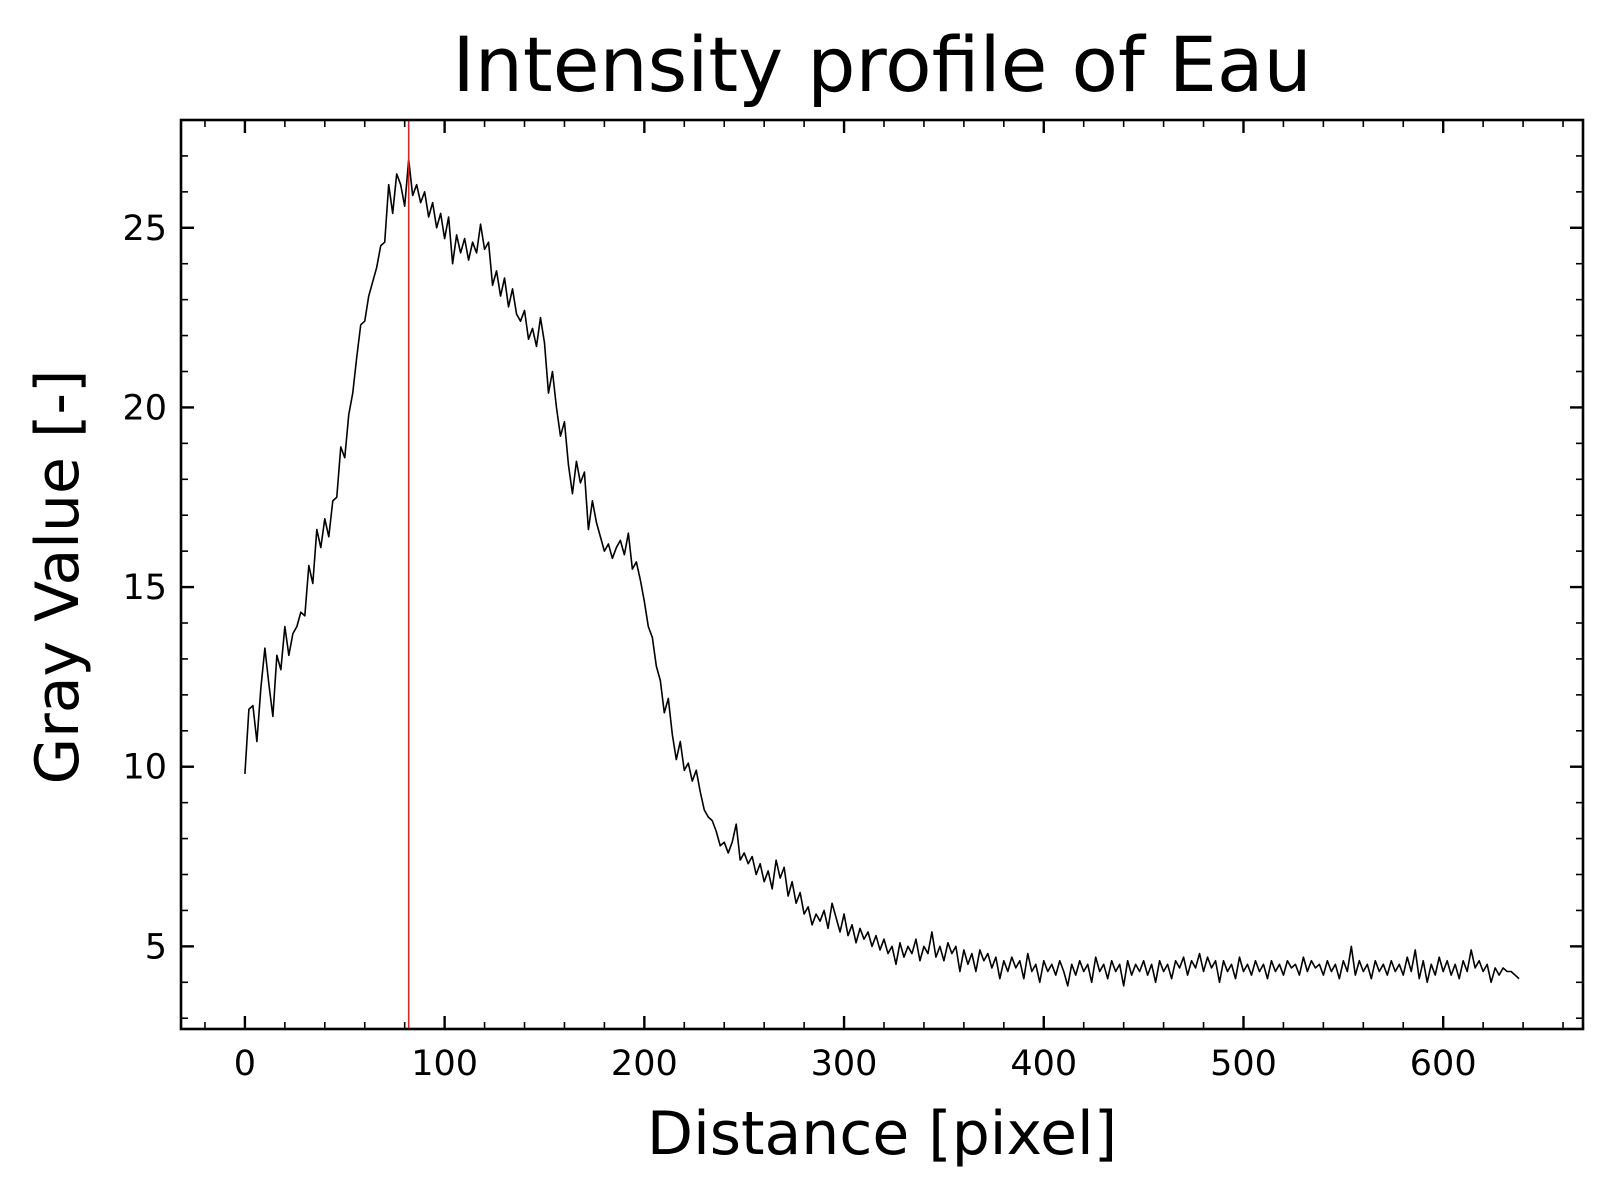 The width and height of the screenshot is (1605, 1194). I want to click on x-axis-label: Distance [pixel], so click(882, 1134).